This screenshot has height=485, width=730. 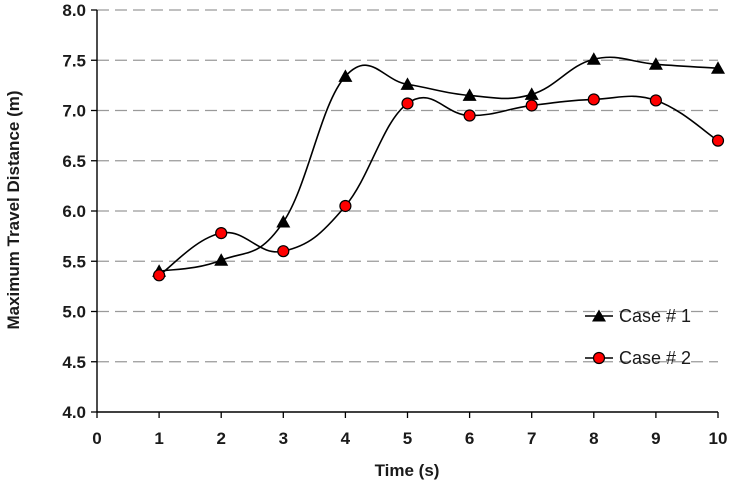 I want to click on x-tick-label: 8, so click(x=593, y=438).